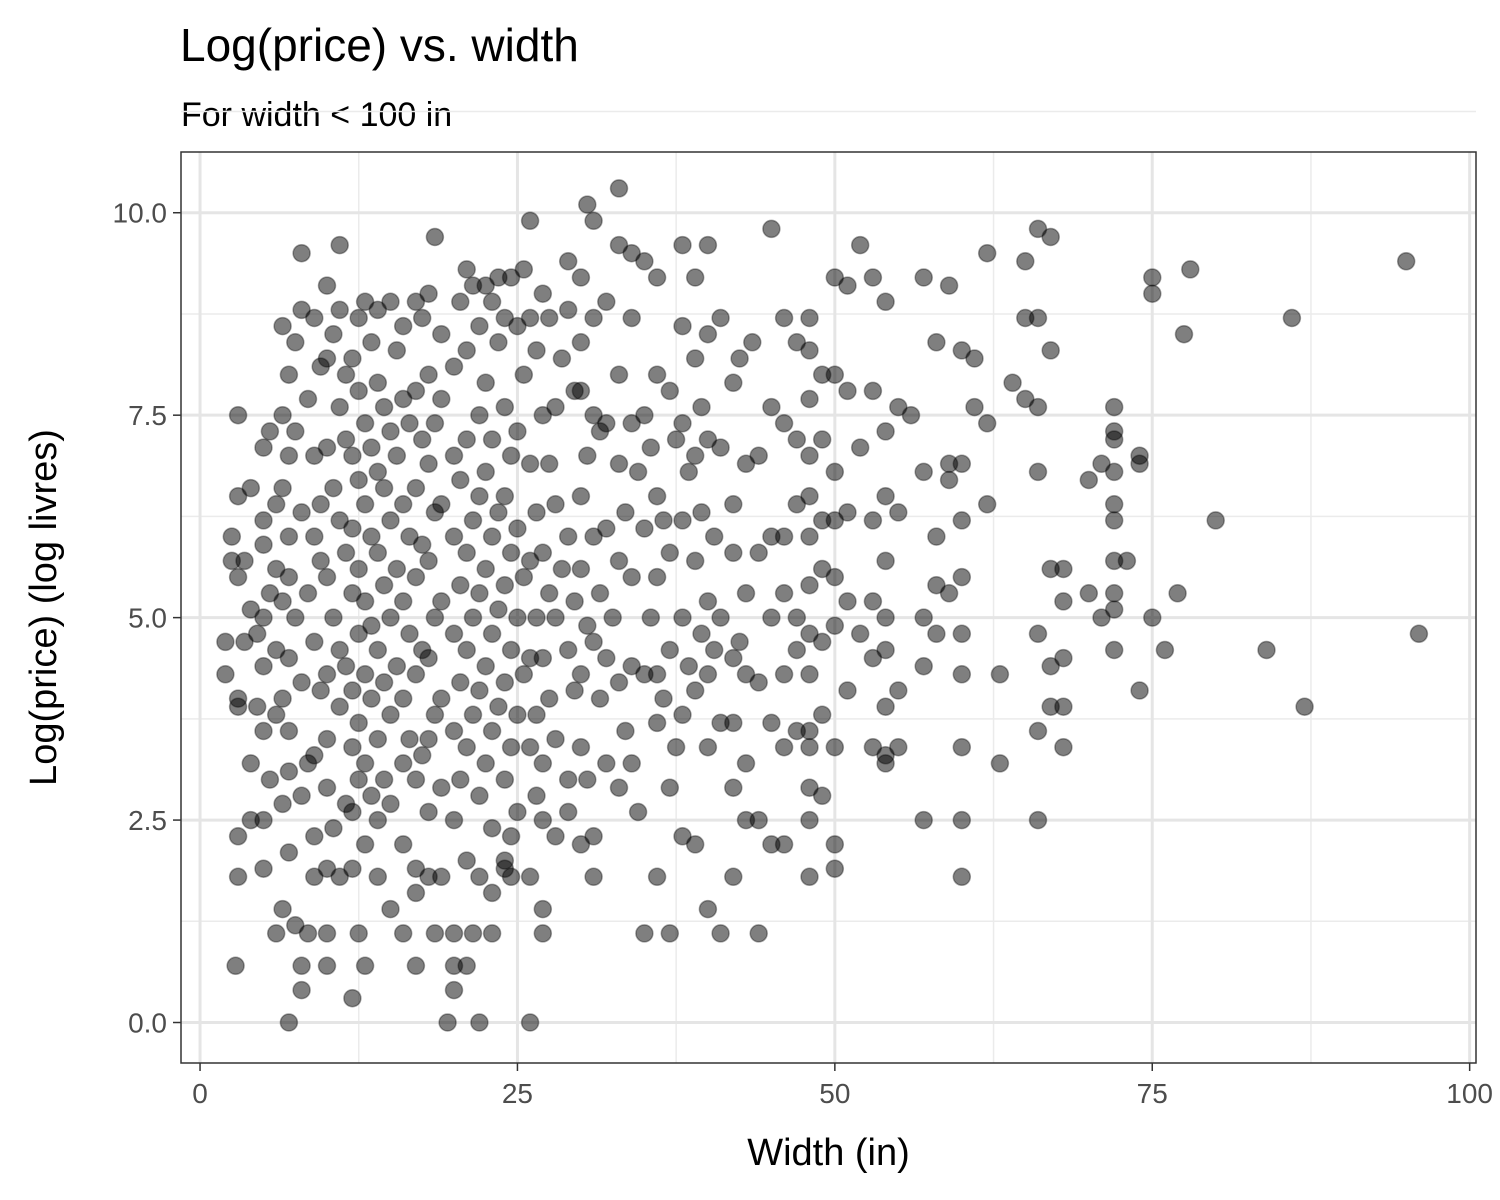 This screenshot has width=1500, height=1200. I want to click on y-tick-label: 2.5, so click(147, 820).